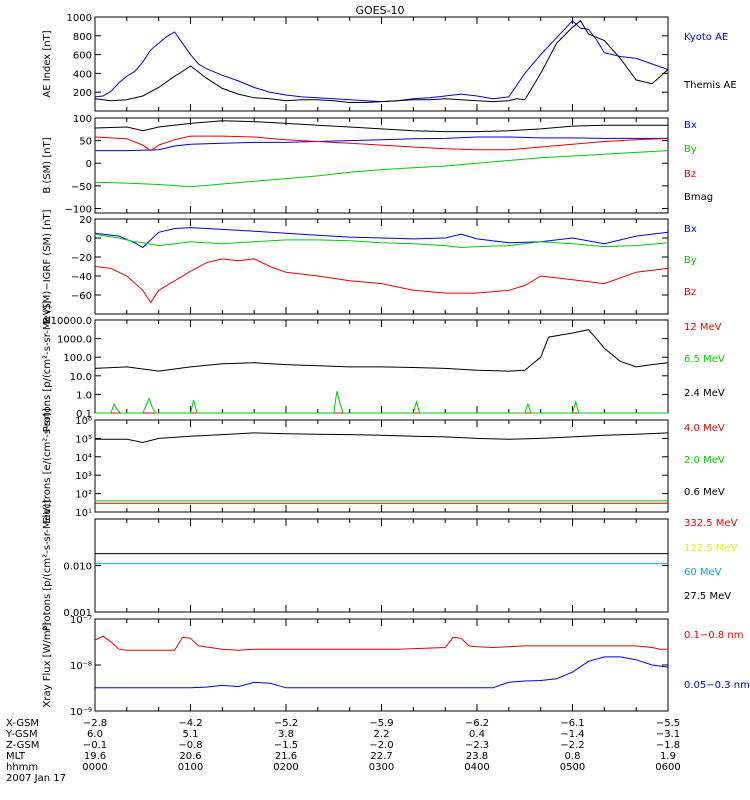  Describe the element at coordinates (81, 296) in the screenshot. I see `y-tick-label: −60` at that location.